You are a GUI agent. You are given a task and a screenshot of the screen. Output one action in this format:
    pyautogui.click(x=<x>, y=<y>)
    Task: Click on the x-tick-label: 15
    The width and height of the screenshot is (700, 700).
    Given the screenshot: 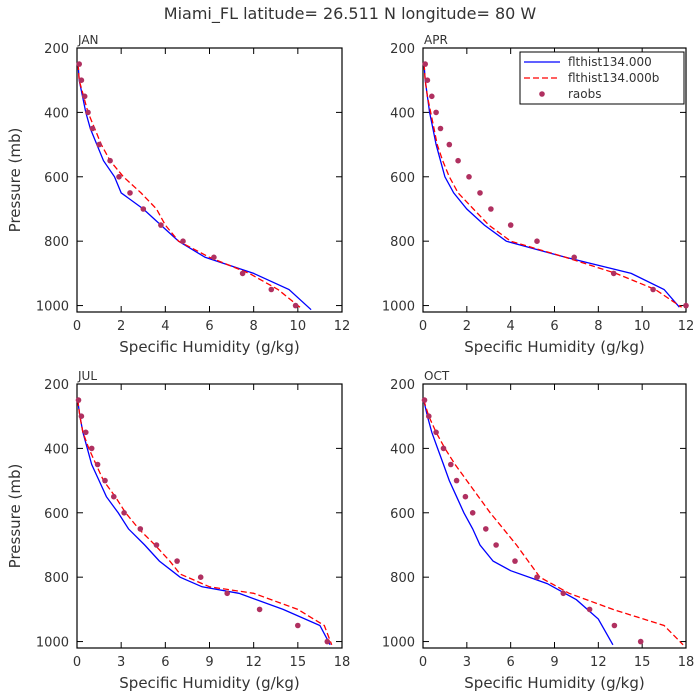 What is the action you would take?
    pyautogui.click(x=642, y=662)
    